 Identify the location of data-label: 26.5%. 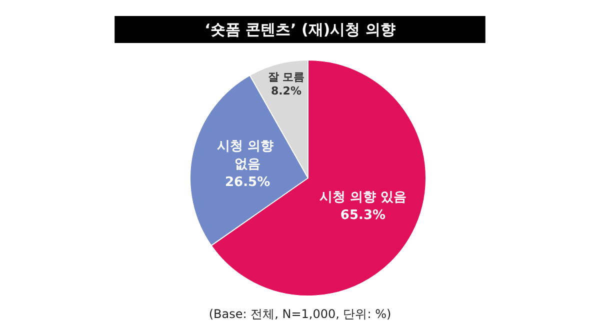
(247, 182).